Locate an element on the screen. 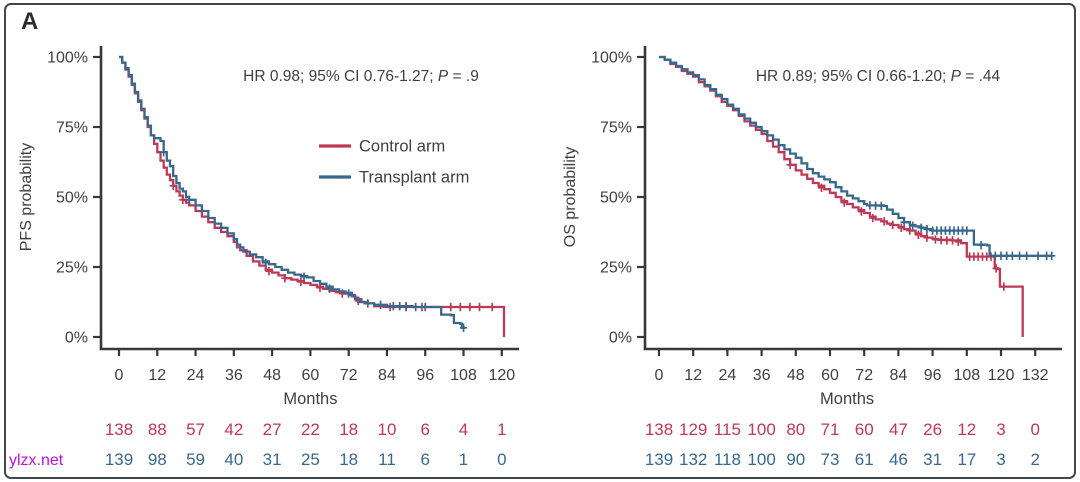 Image resolution: width=1080 pixels, height=482 pixels. x-tick-label: 132 is located at coordinates (1035, 375).